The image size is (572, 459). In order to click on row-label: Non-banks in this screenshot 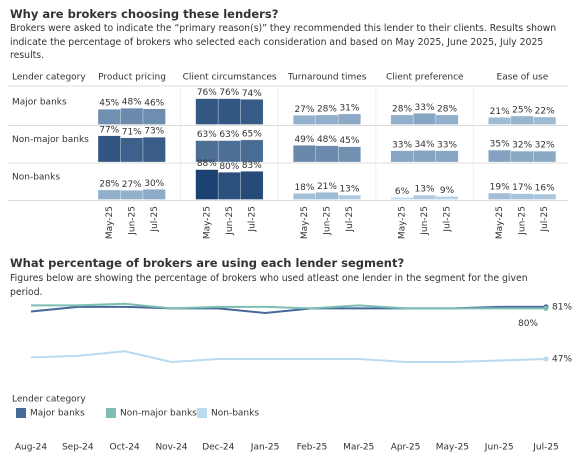, I will do `click(36, 178)`.